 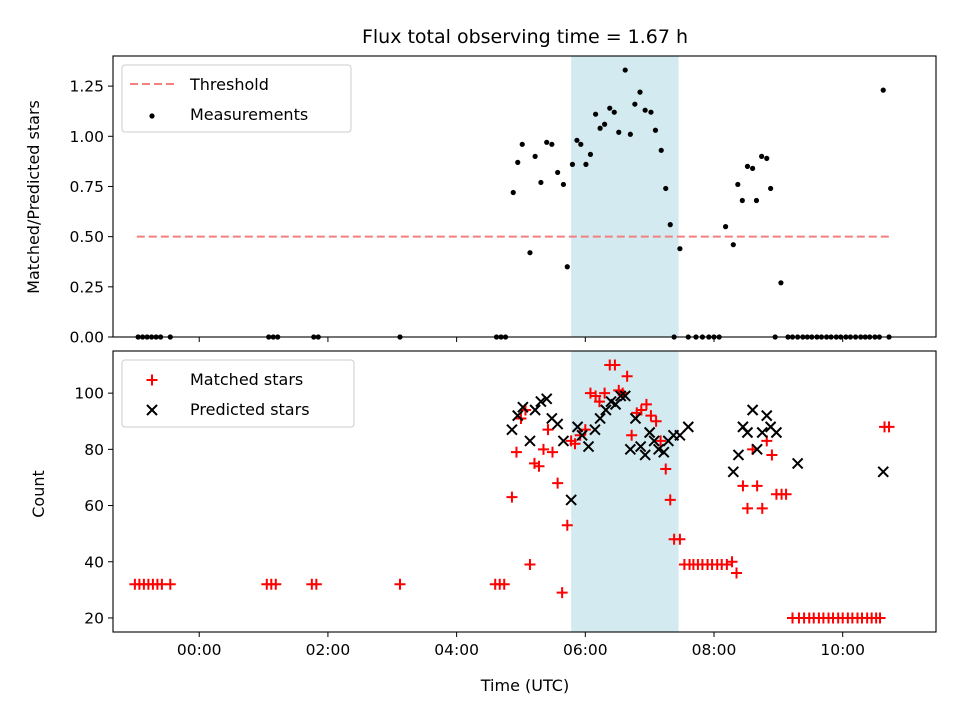 I want to click on legend-measurements-label: Measurements, so click(x=249, y=114).